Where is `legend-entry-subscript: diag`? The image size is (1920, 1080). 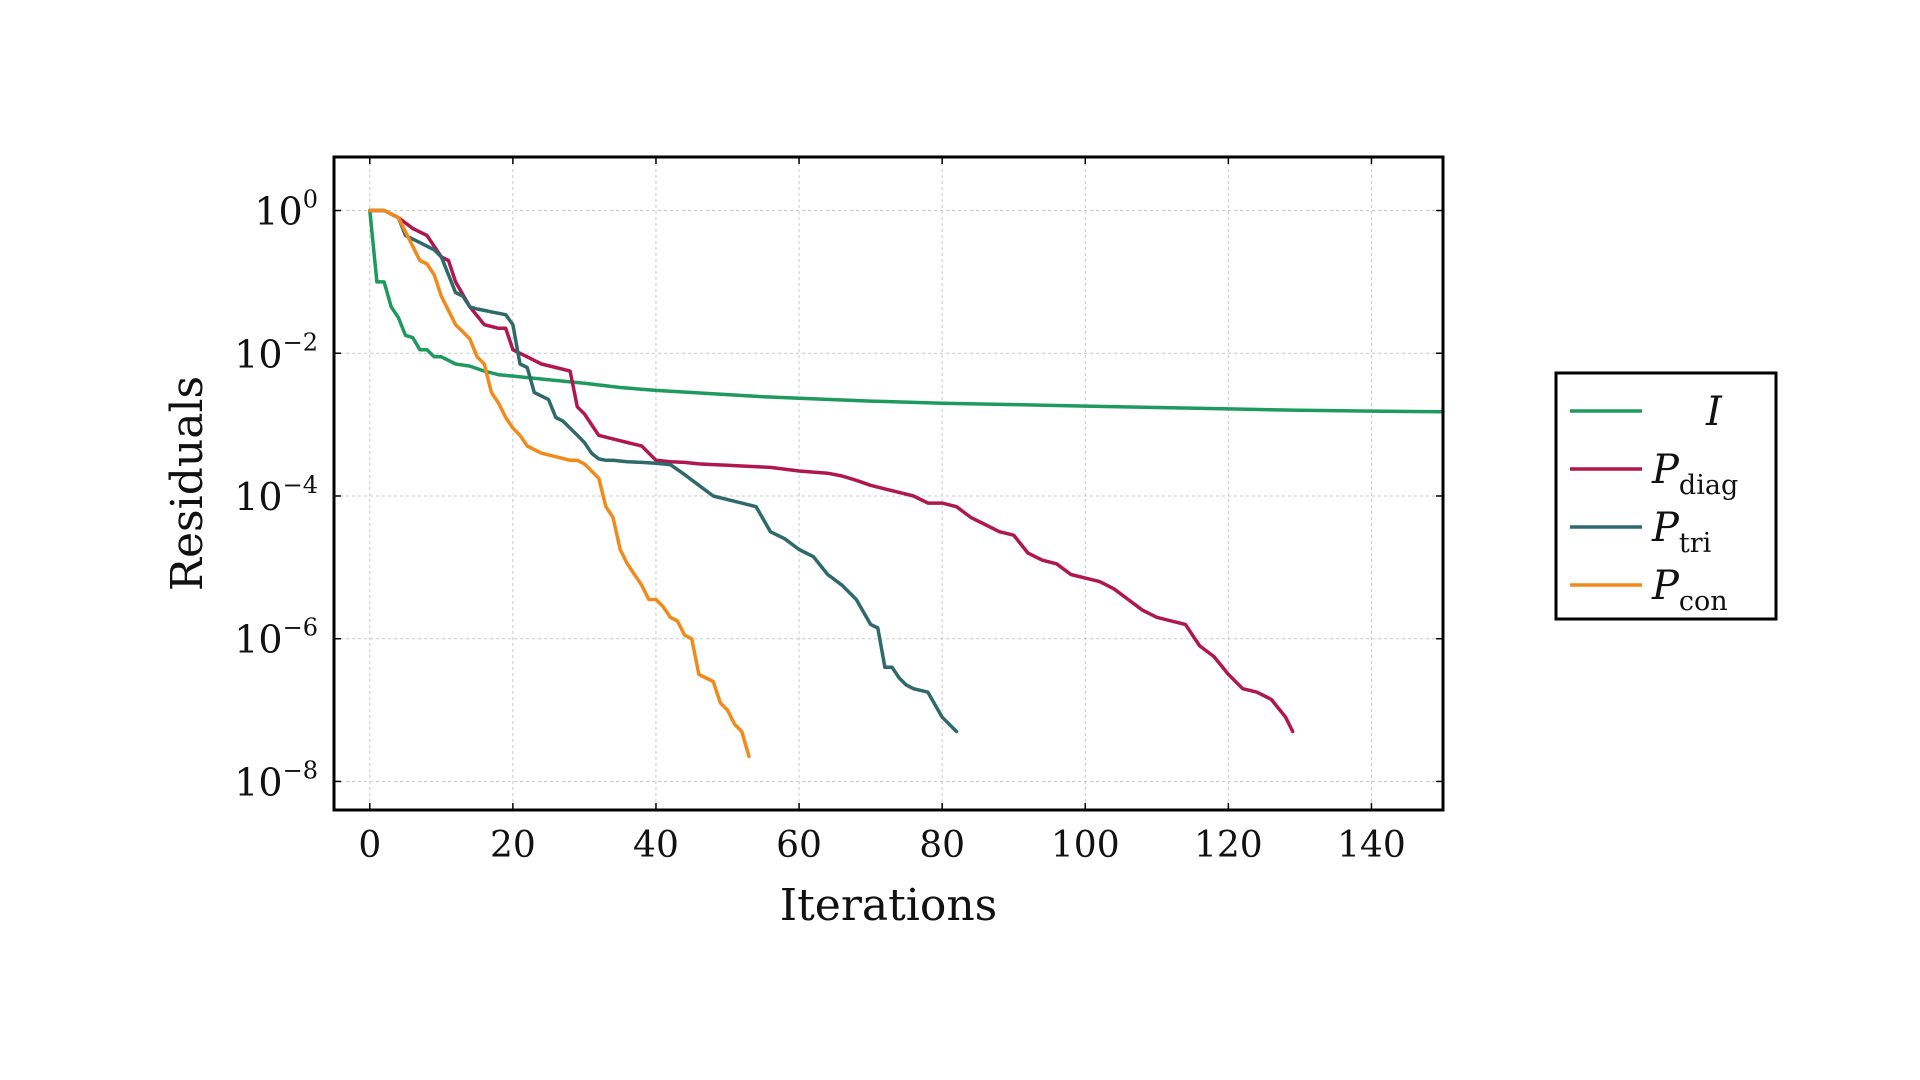
legend-entry-subscript: diag is located at coordinates (1708, 485).